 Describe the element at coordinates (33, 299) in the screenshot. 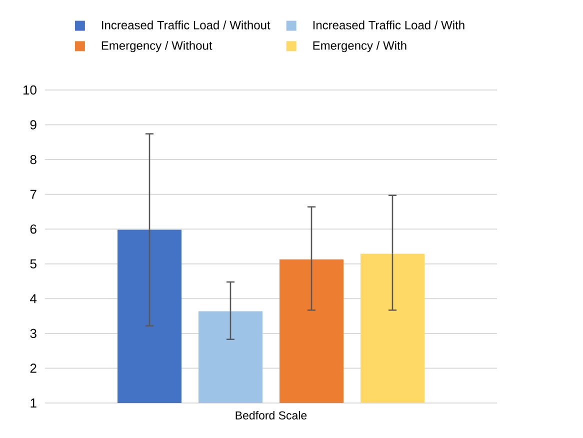

I see `y-tick-label: 4` at that location.